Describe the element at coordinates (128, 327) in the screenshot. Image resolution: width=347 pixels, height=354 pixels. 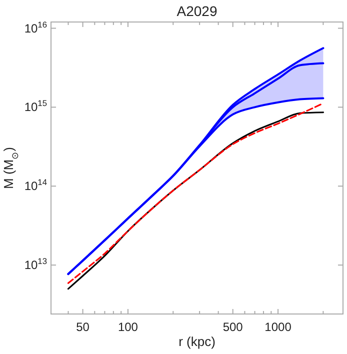
I see `x-tick-label: 100` at that location.